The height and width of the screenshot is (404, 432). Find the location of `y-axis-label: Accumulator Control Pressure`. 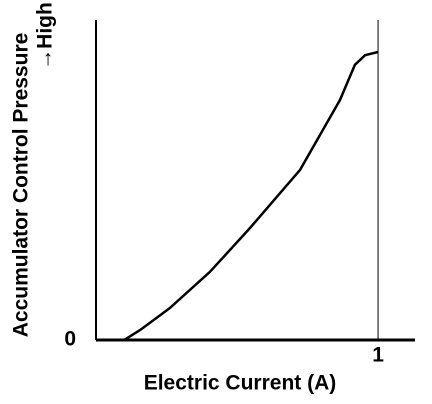

y-axis-label: Accumulator Control Pressure is located at coordinates (21, 185).